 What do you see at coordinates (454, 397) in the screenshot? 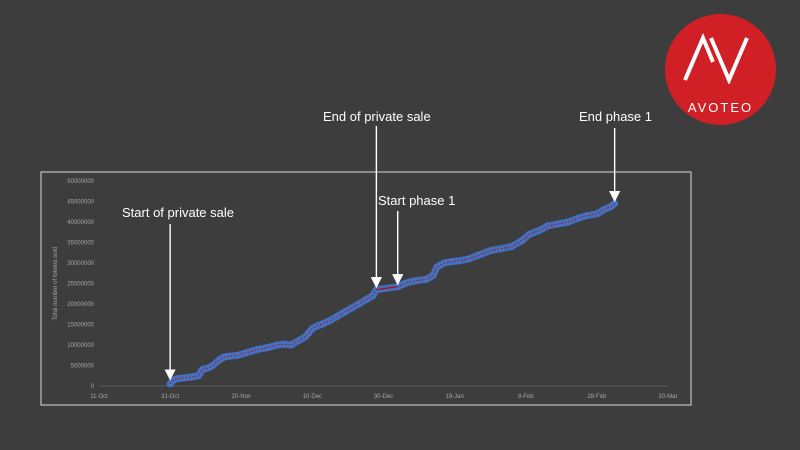
I see `x-tick-label: 19-Jan` at bounding box center [454, 397].